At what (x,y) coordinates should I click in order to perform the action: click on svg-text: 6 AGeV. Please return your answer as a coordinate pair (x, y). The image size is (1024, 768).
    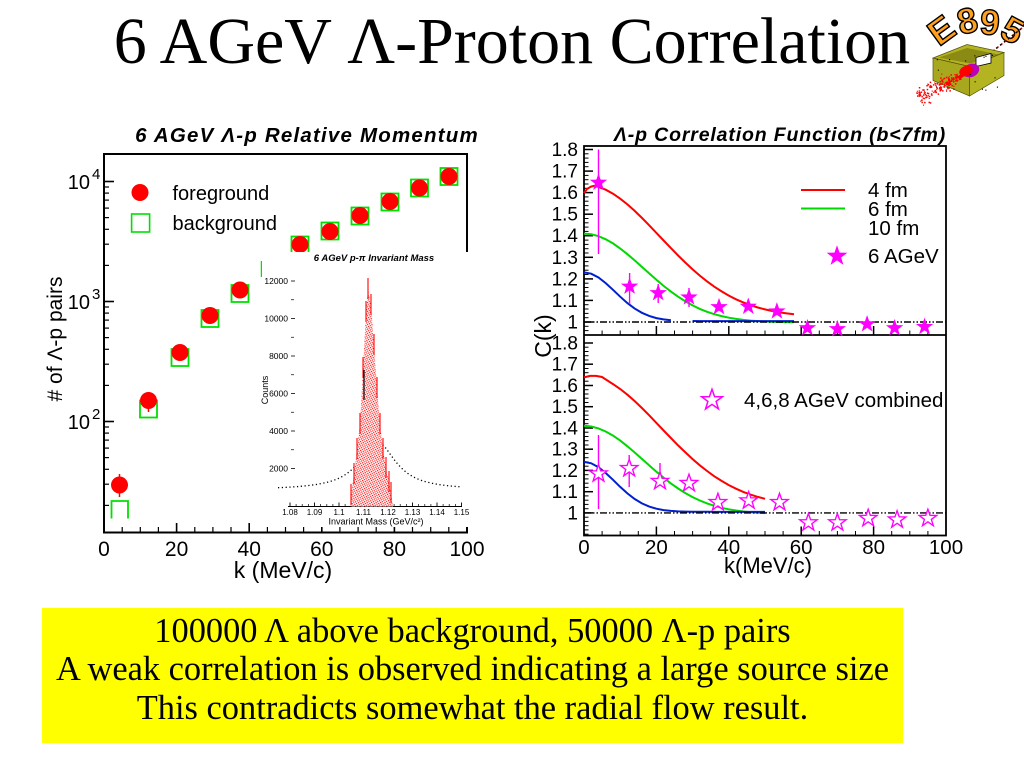
    Looking at the image, I should click on (903, 256).